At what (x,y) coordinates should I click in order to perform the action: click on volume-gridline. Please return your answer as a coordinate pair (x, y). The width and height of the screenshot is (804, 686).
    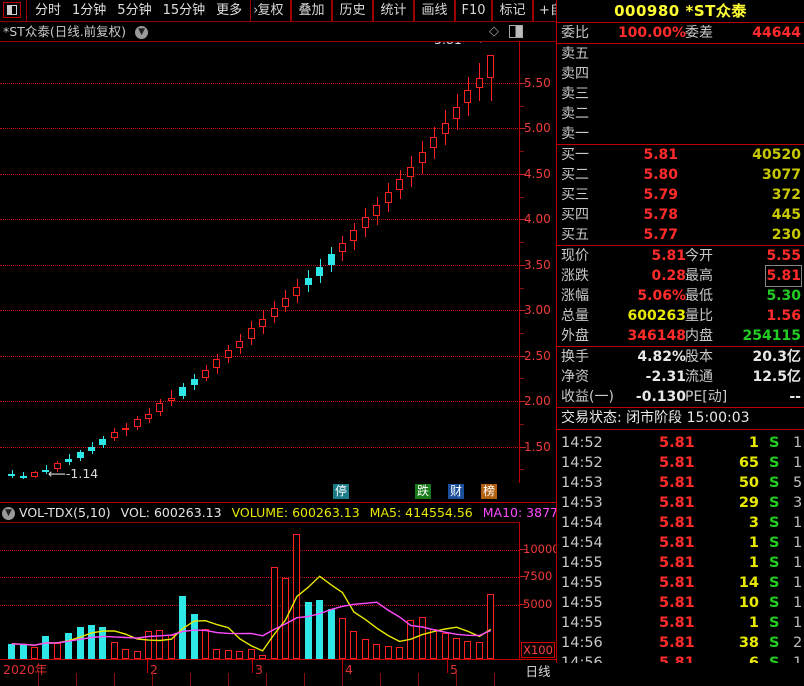
    Looking at the image, I should click on (259, 605).